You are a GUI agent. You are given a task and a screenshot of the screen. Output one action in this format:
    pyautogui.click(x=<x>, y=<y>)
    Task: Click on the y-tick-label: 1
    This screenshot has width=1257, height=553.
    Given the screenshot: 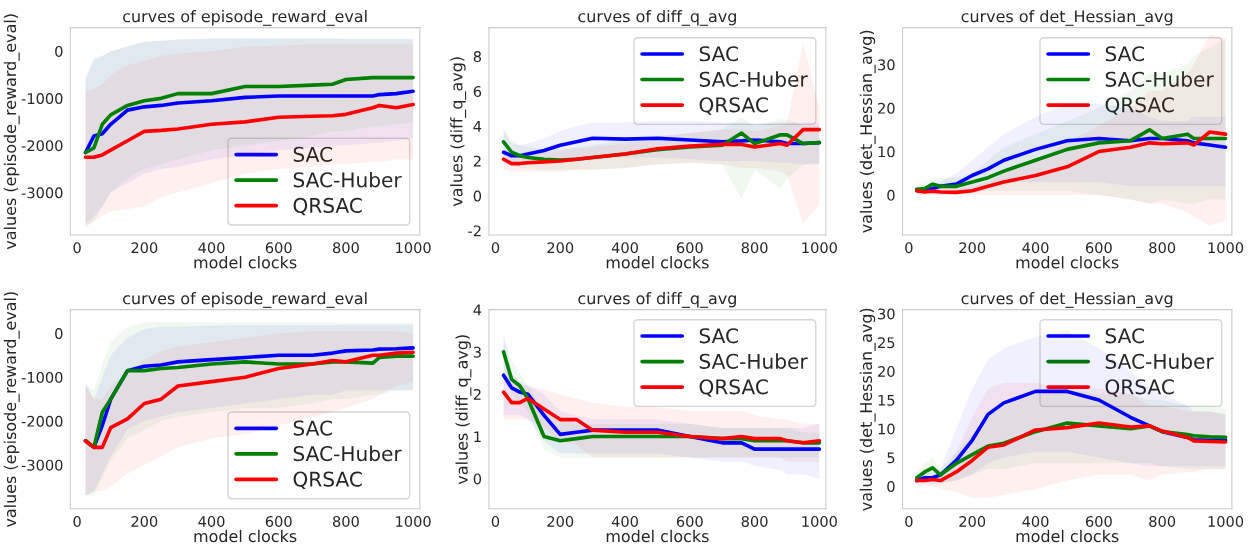 What is the action you would take?
    pyautogui.click(x=477, y=437)
    